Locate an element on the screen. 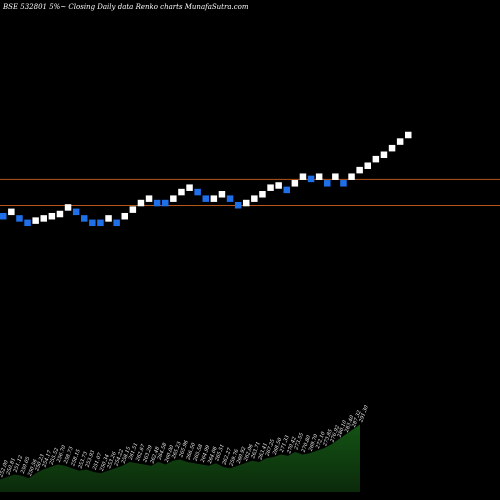  volume-value-label: 264.58 is located at coordinates (162, 451).